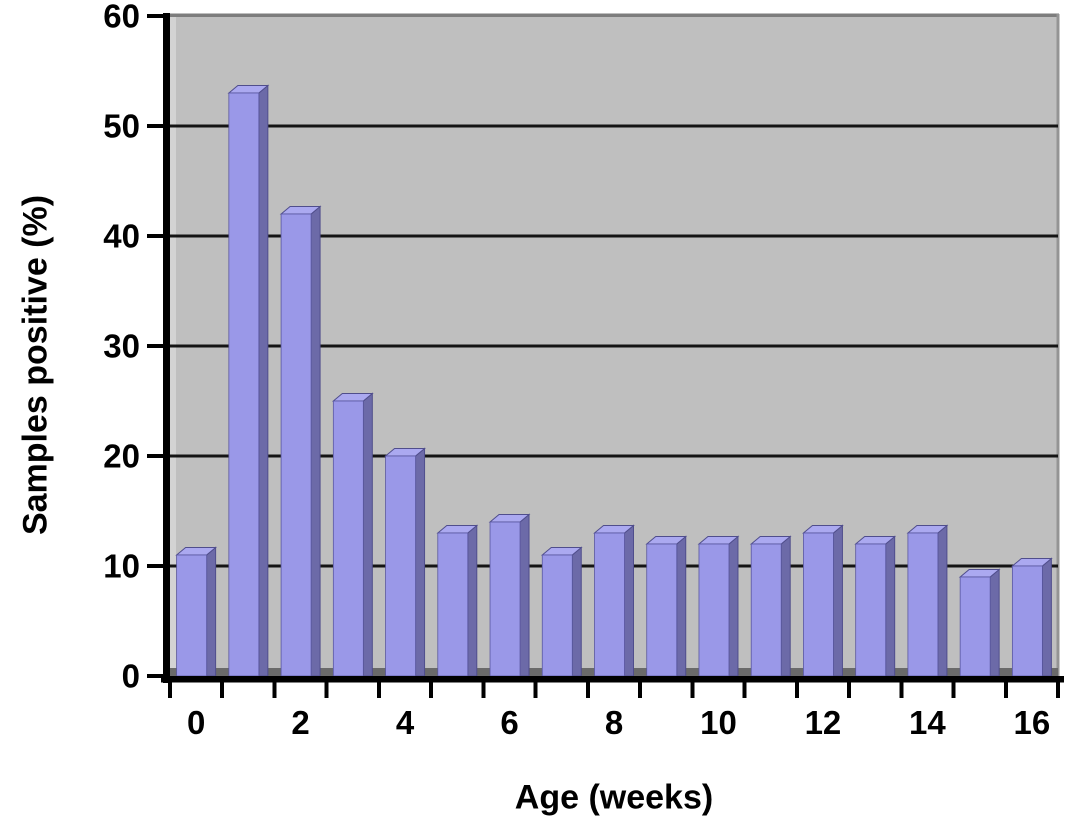 Image resolution: width=1080 pixels, height=830 pixels. What do you see at coordinates (121, 236) in the screenshot?
I see `y-tick-label-40: 40` at bounding box center [121, 236].